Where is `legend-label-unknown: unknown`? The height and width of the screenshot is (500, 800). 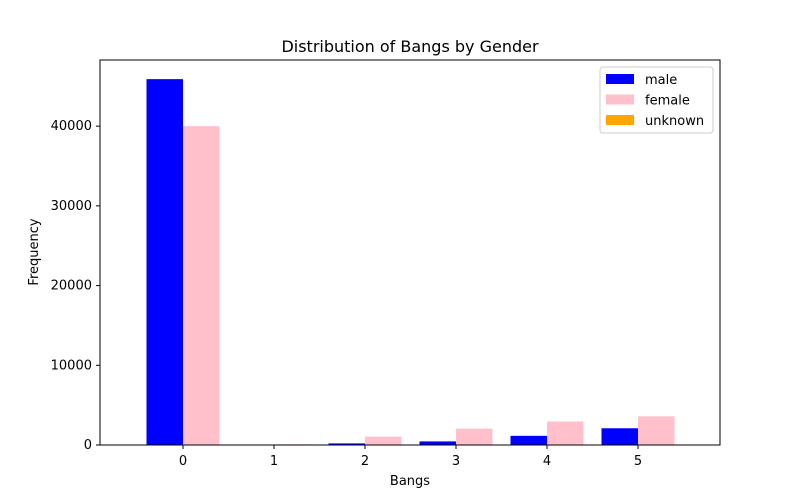 legend-label-unknown: unknown is located at coordinates (674, 121).